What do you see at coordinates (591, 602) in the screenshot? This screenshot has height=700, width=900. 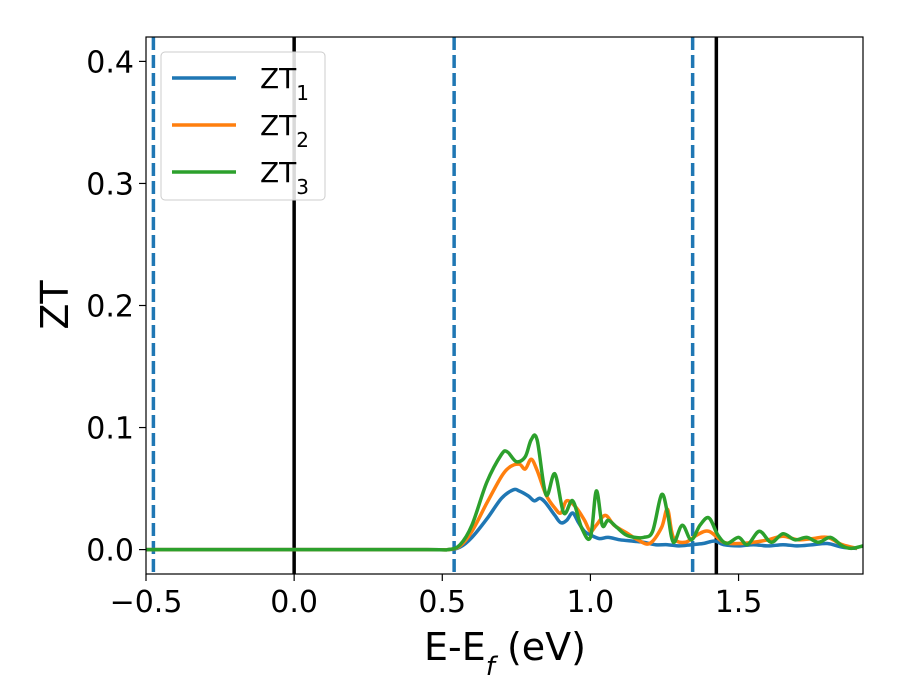 I see `x-tick-label: 1.0` at bounding box center [591, 602].